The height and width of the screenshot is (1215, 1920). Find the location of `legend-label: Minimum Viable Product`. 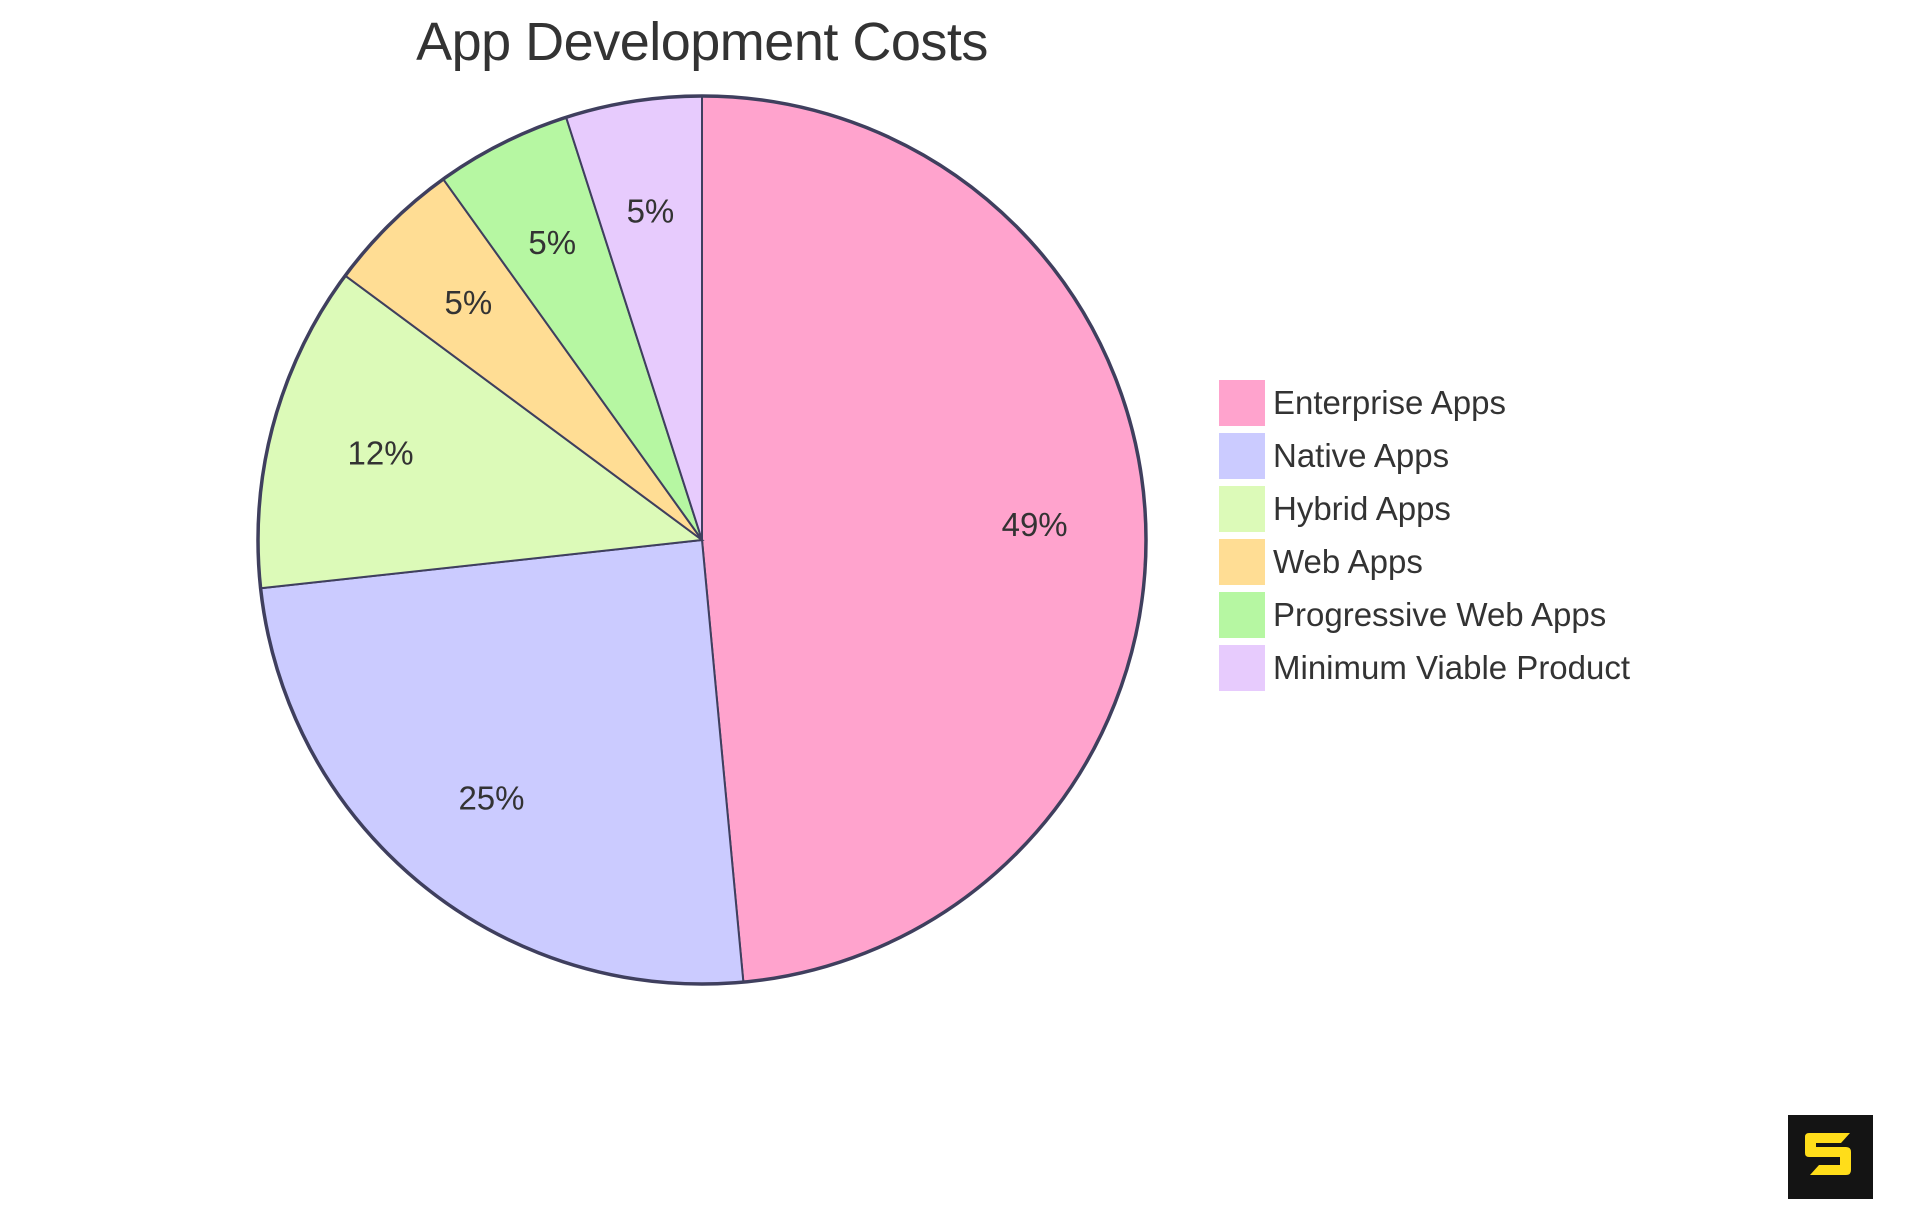

legend-label: Minimum Viable Product is located at coordinates (1452, 667).